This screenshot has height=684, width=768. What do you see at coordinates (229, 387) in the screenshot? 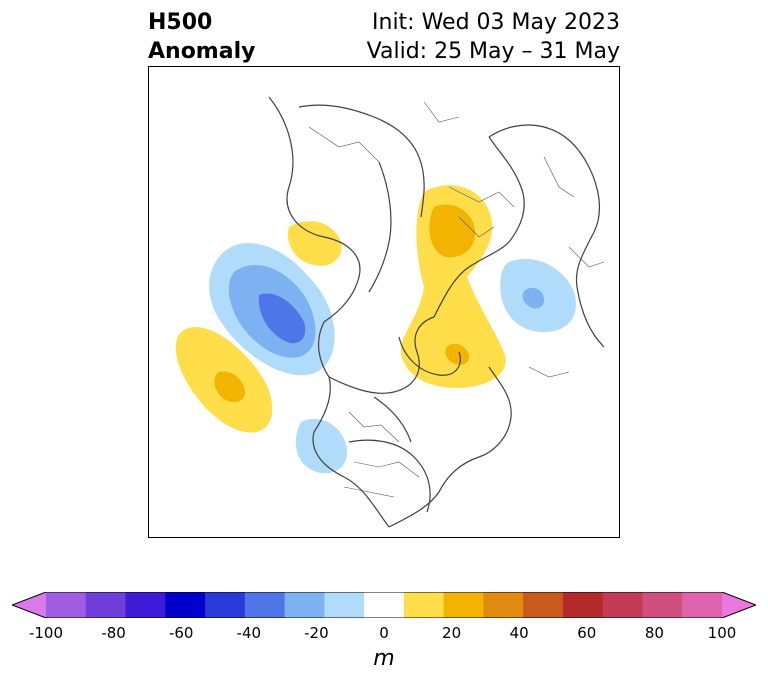
I see `anomaly-positive-pacific-core` at bounding box center [229, 387].